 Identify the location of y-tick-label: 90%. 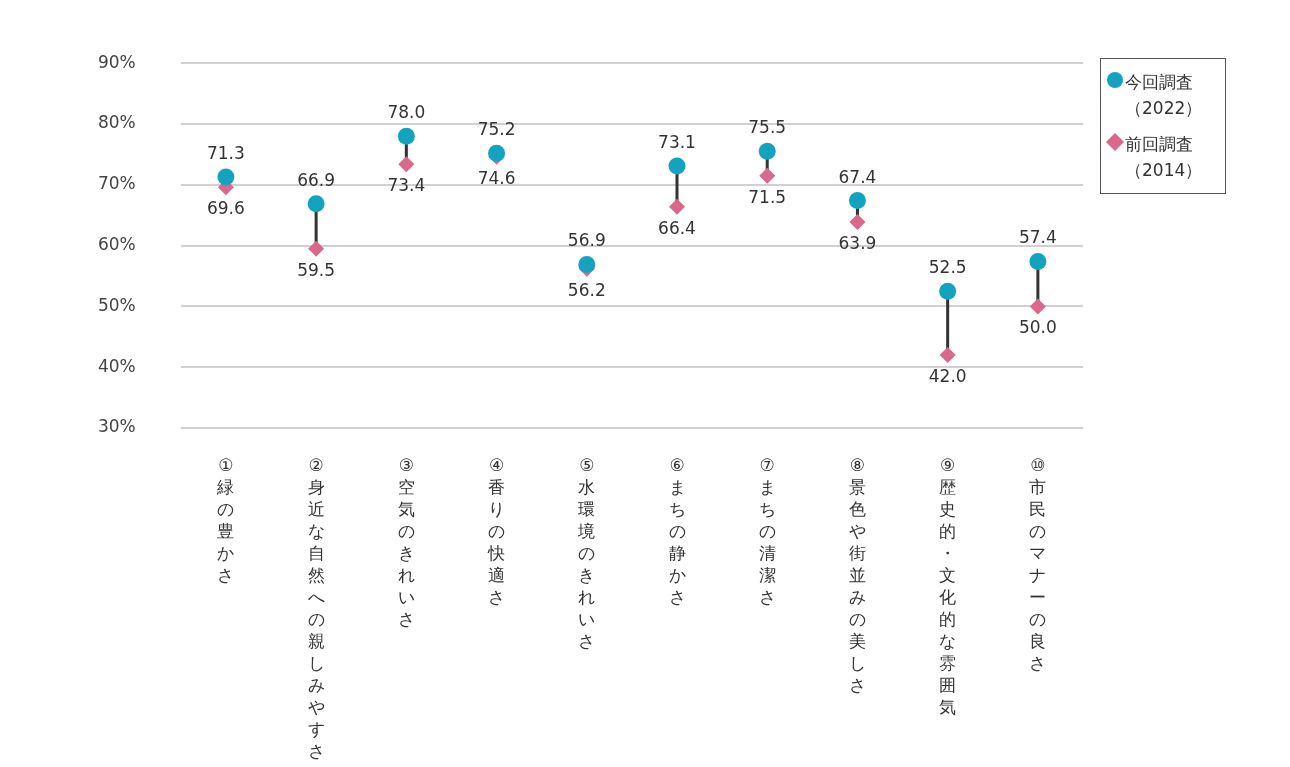
(116, 61).